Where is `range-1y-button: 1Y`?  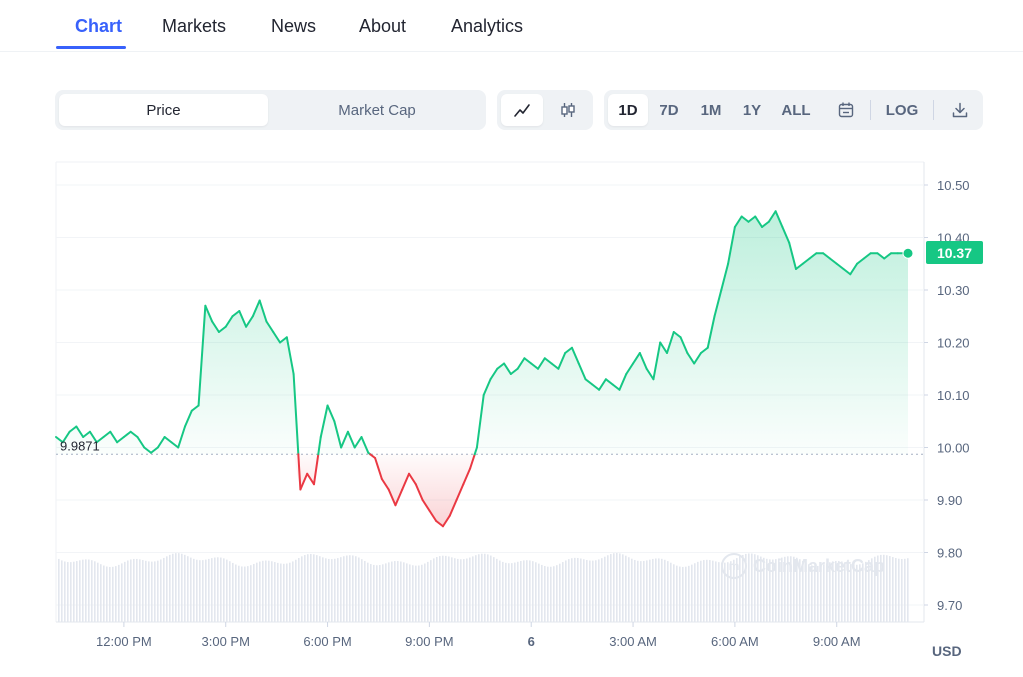
range-1y-button: 1Y is located at coordinates (752, 110).